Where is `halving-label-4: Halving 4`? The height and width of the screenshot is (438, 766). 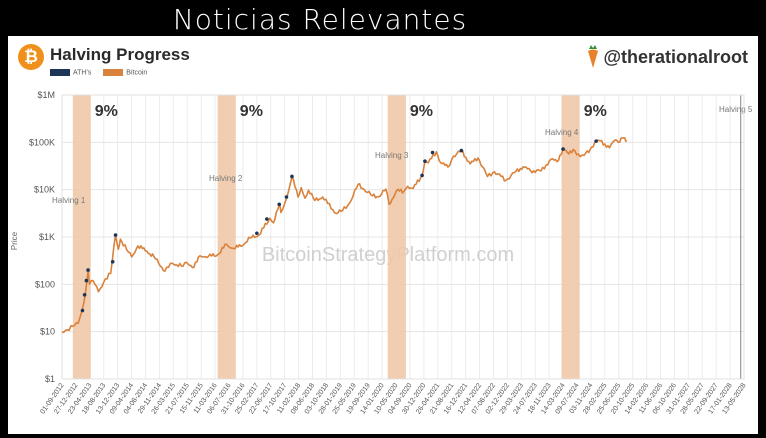
halving-label-4: Halving 4 is located at coordinates (562, 132).